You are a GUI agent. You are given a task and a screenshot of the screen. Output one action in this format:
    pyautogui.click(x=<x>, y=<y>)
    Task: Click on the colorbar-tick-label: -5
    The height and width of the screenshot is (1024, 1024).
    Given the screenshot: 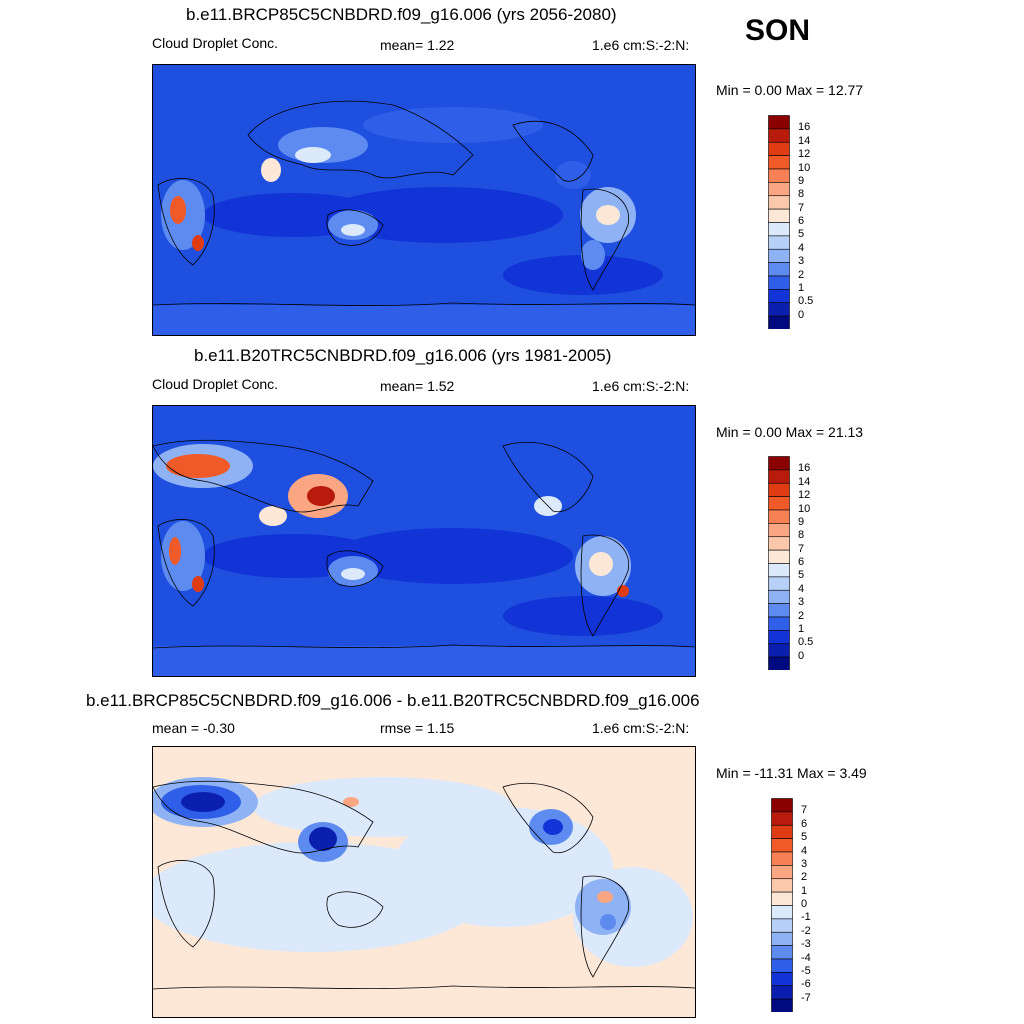 What is the action you would take?
    pyautogui.click(x=806, y=970)
    